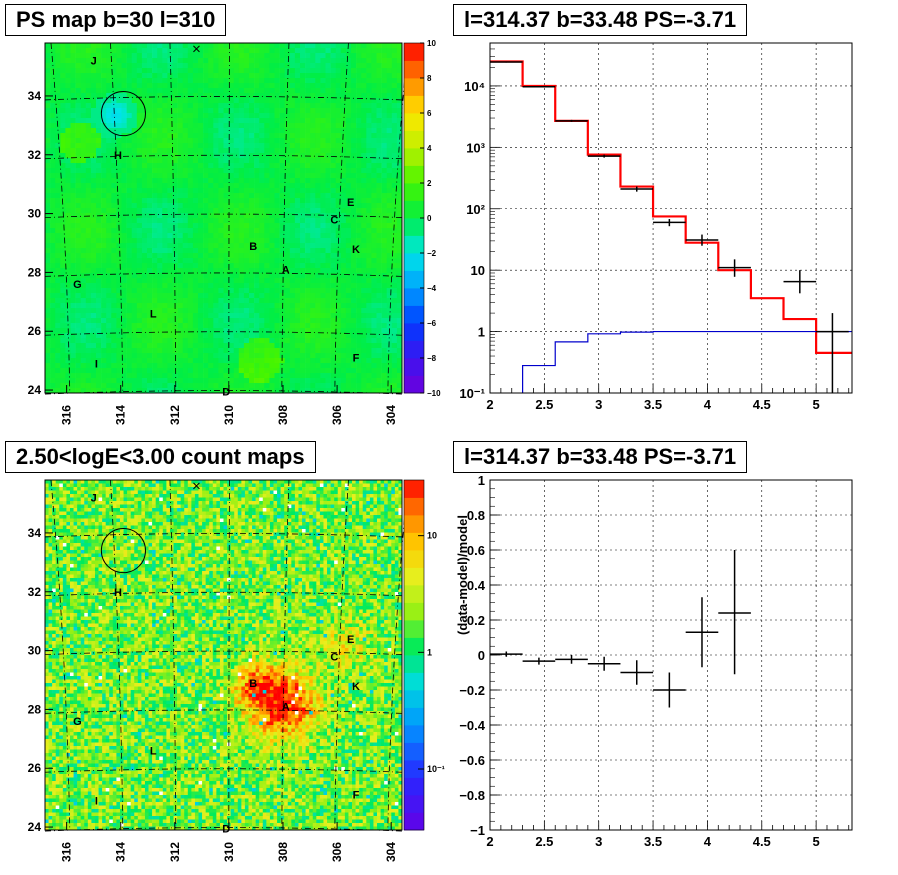 This screenshot has height=875, width=898. What do you see at coordinates (481, 480) in the screenshot?
I see `y-tick-label: 1` at bounding box center [481, 480].